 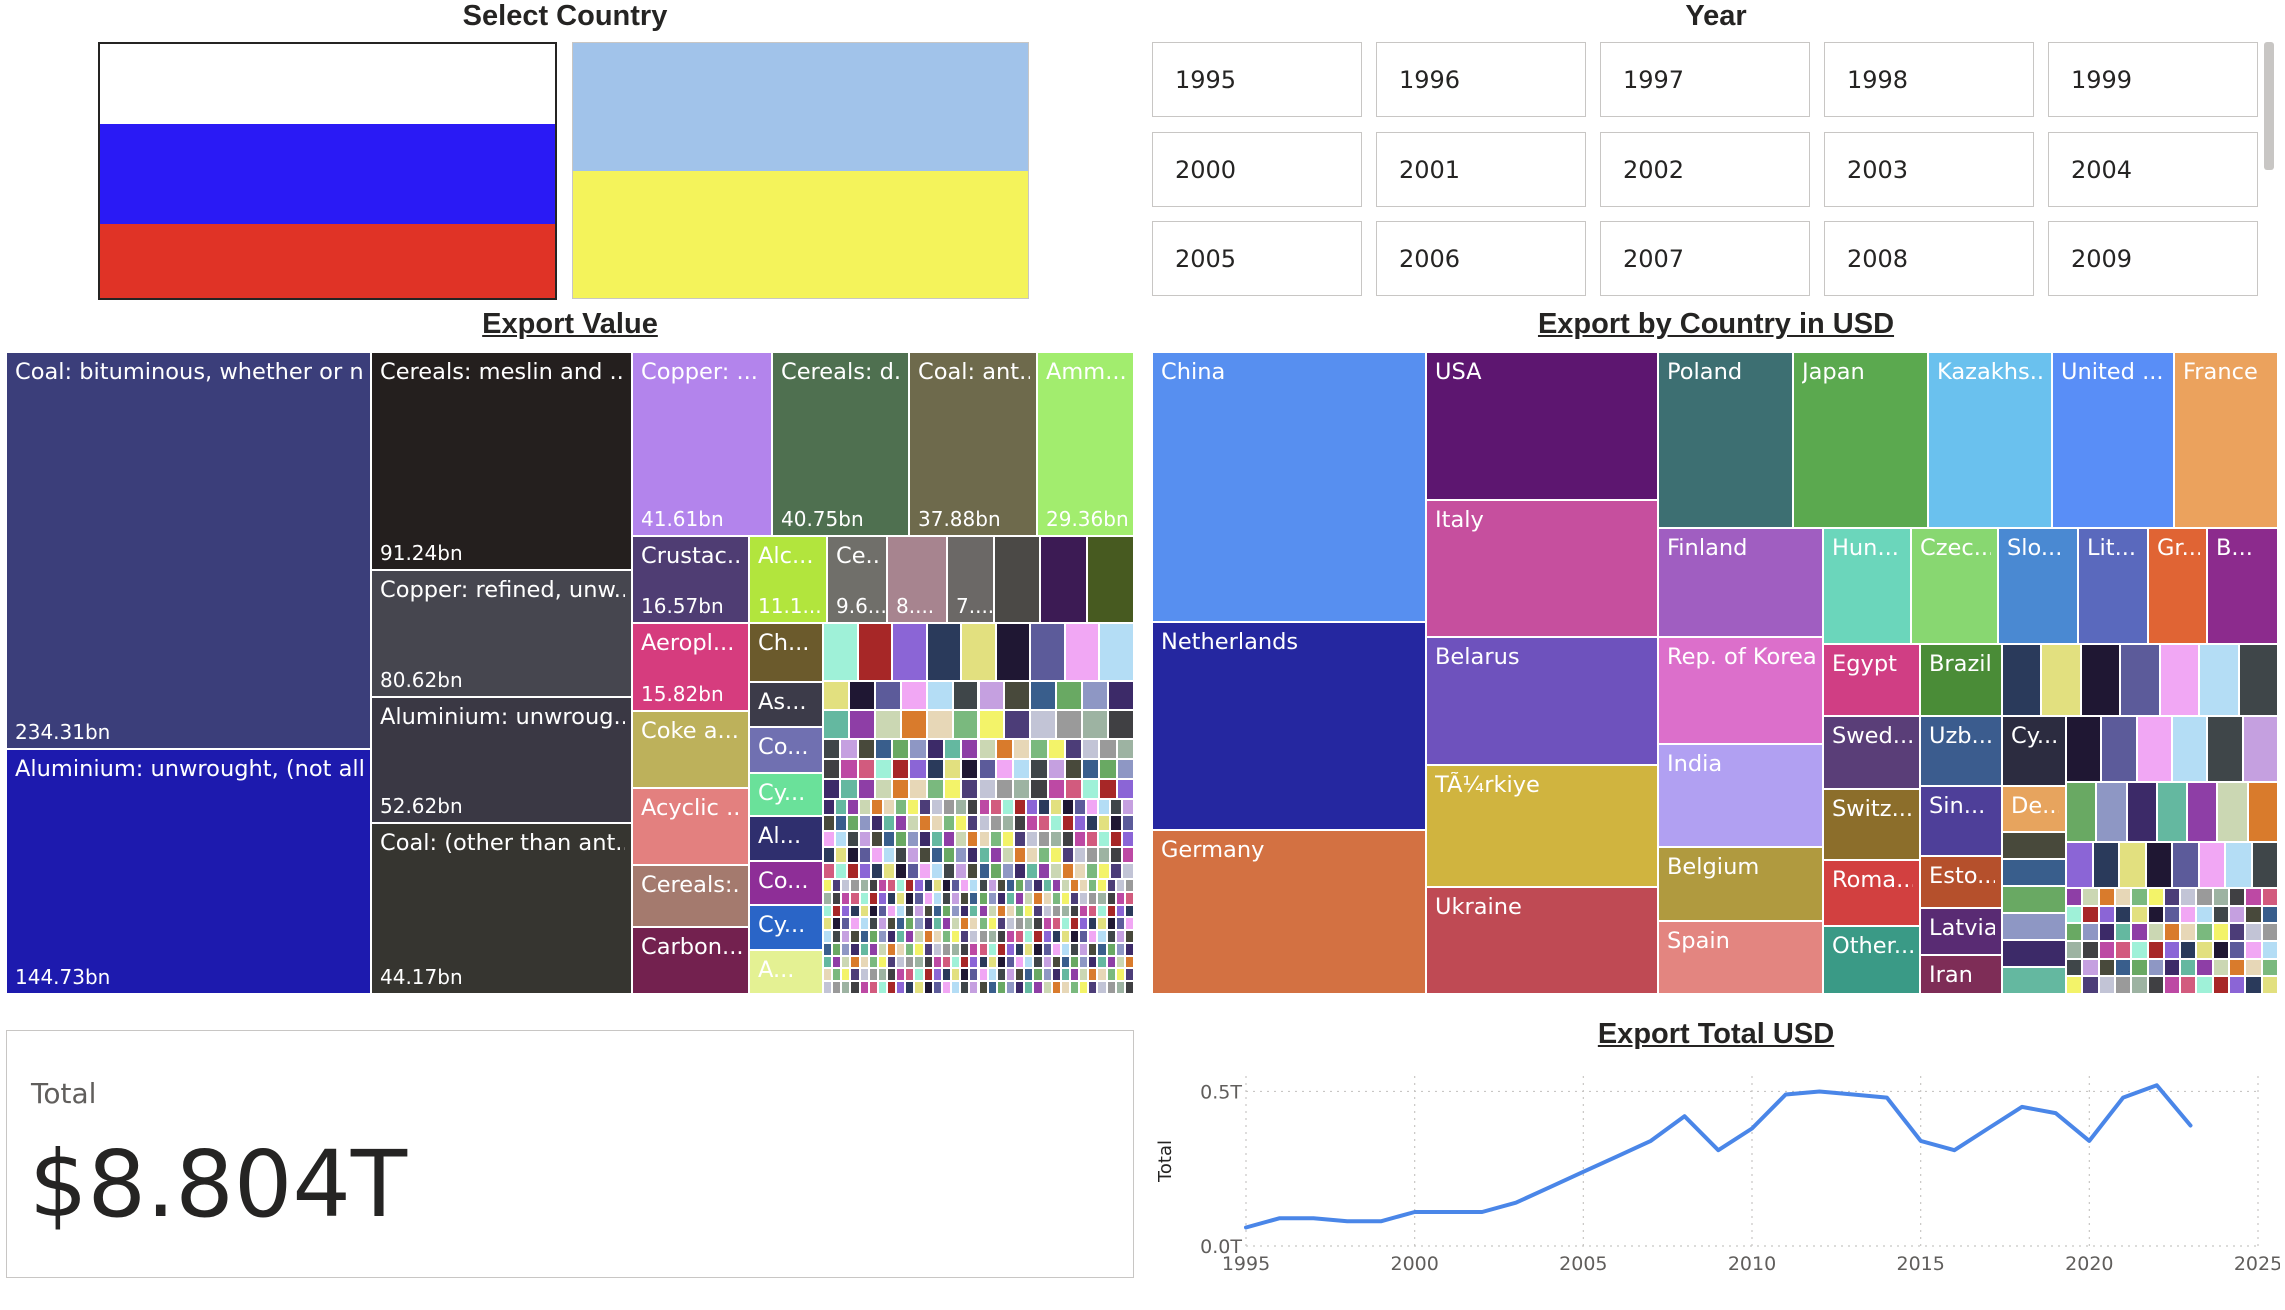 I want to click on year-scrollbar, so click(x=2269, y=169).